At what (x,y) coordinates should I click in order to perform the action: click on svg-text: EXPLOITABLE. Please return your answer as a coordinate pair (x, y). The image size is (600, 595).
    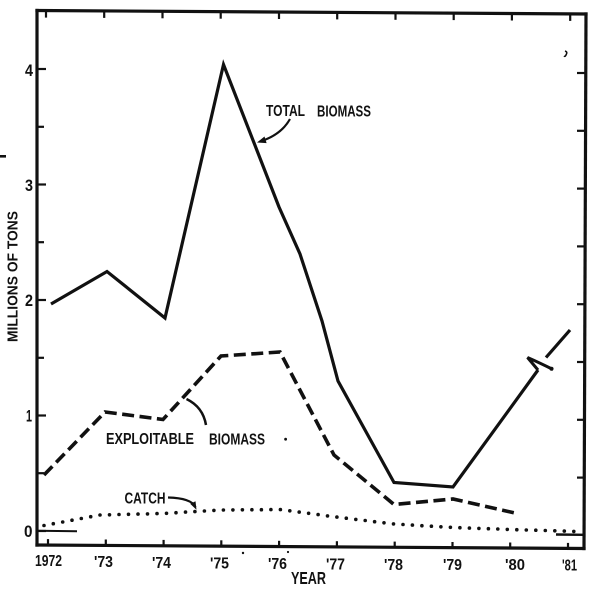
    Looking at the image, I should click on (150, 439).